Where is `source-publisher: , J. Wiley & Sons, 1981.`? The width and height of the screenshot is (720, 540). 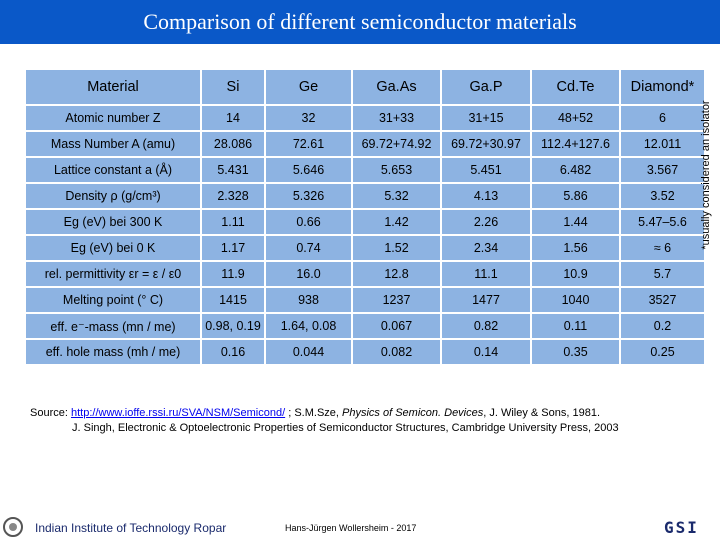
source-publisher: , J. Wiley & Sons, 1981. is located at coordinates (542, 413).